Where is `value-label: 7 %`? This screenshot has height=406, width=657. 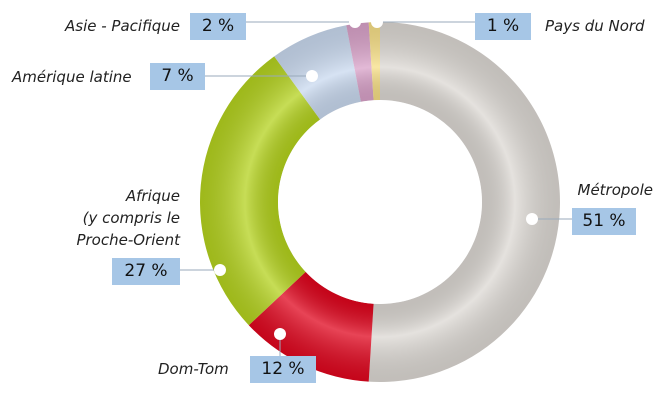 value-label: 7 % is located at coordinates (177, 76).